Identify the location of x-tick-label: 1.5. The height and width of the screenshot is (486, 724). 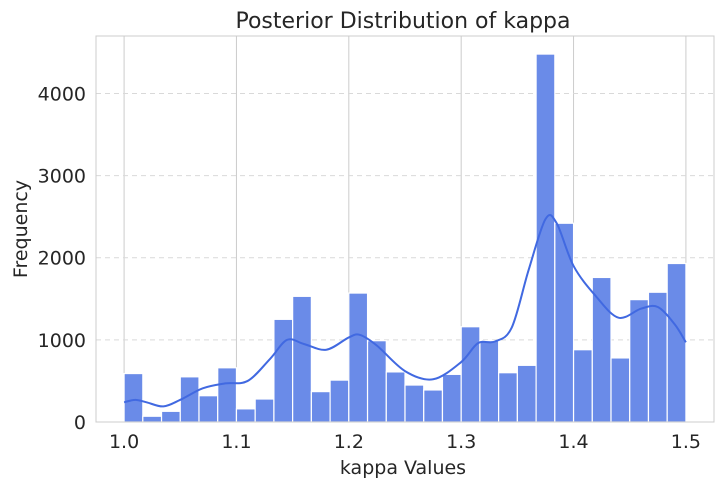
(686, 442).